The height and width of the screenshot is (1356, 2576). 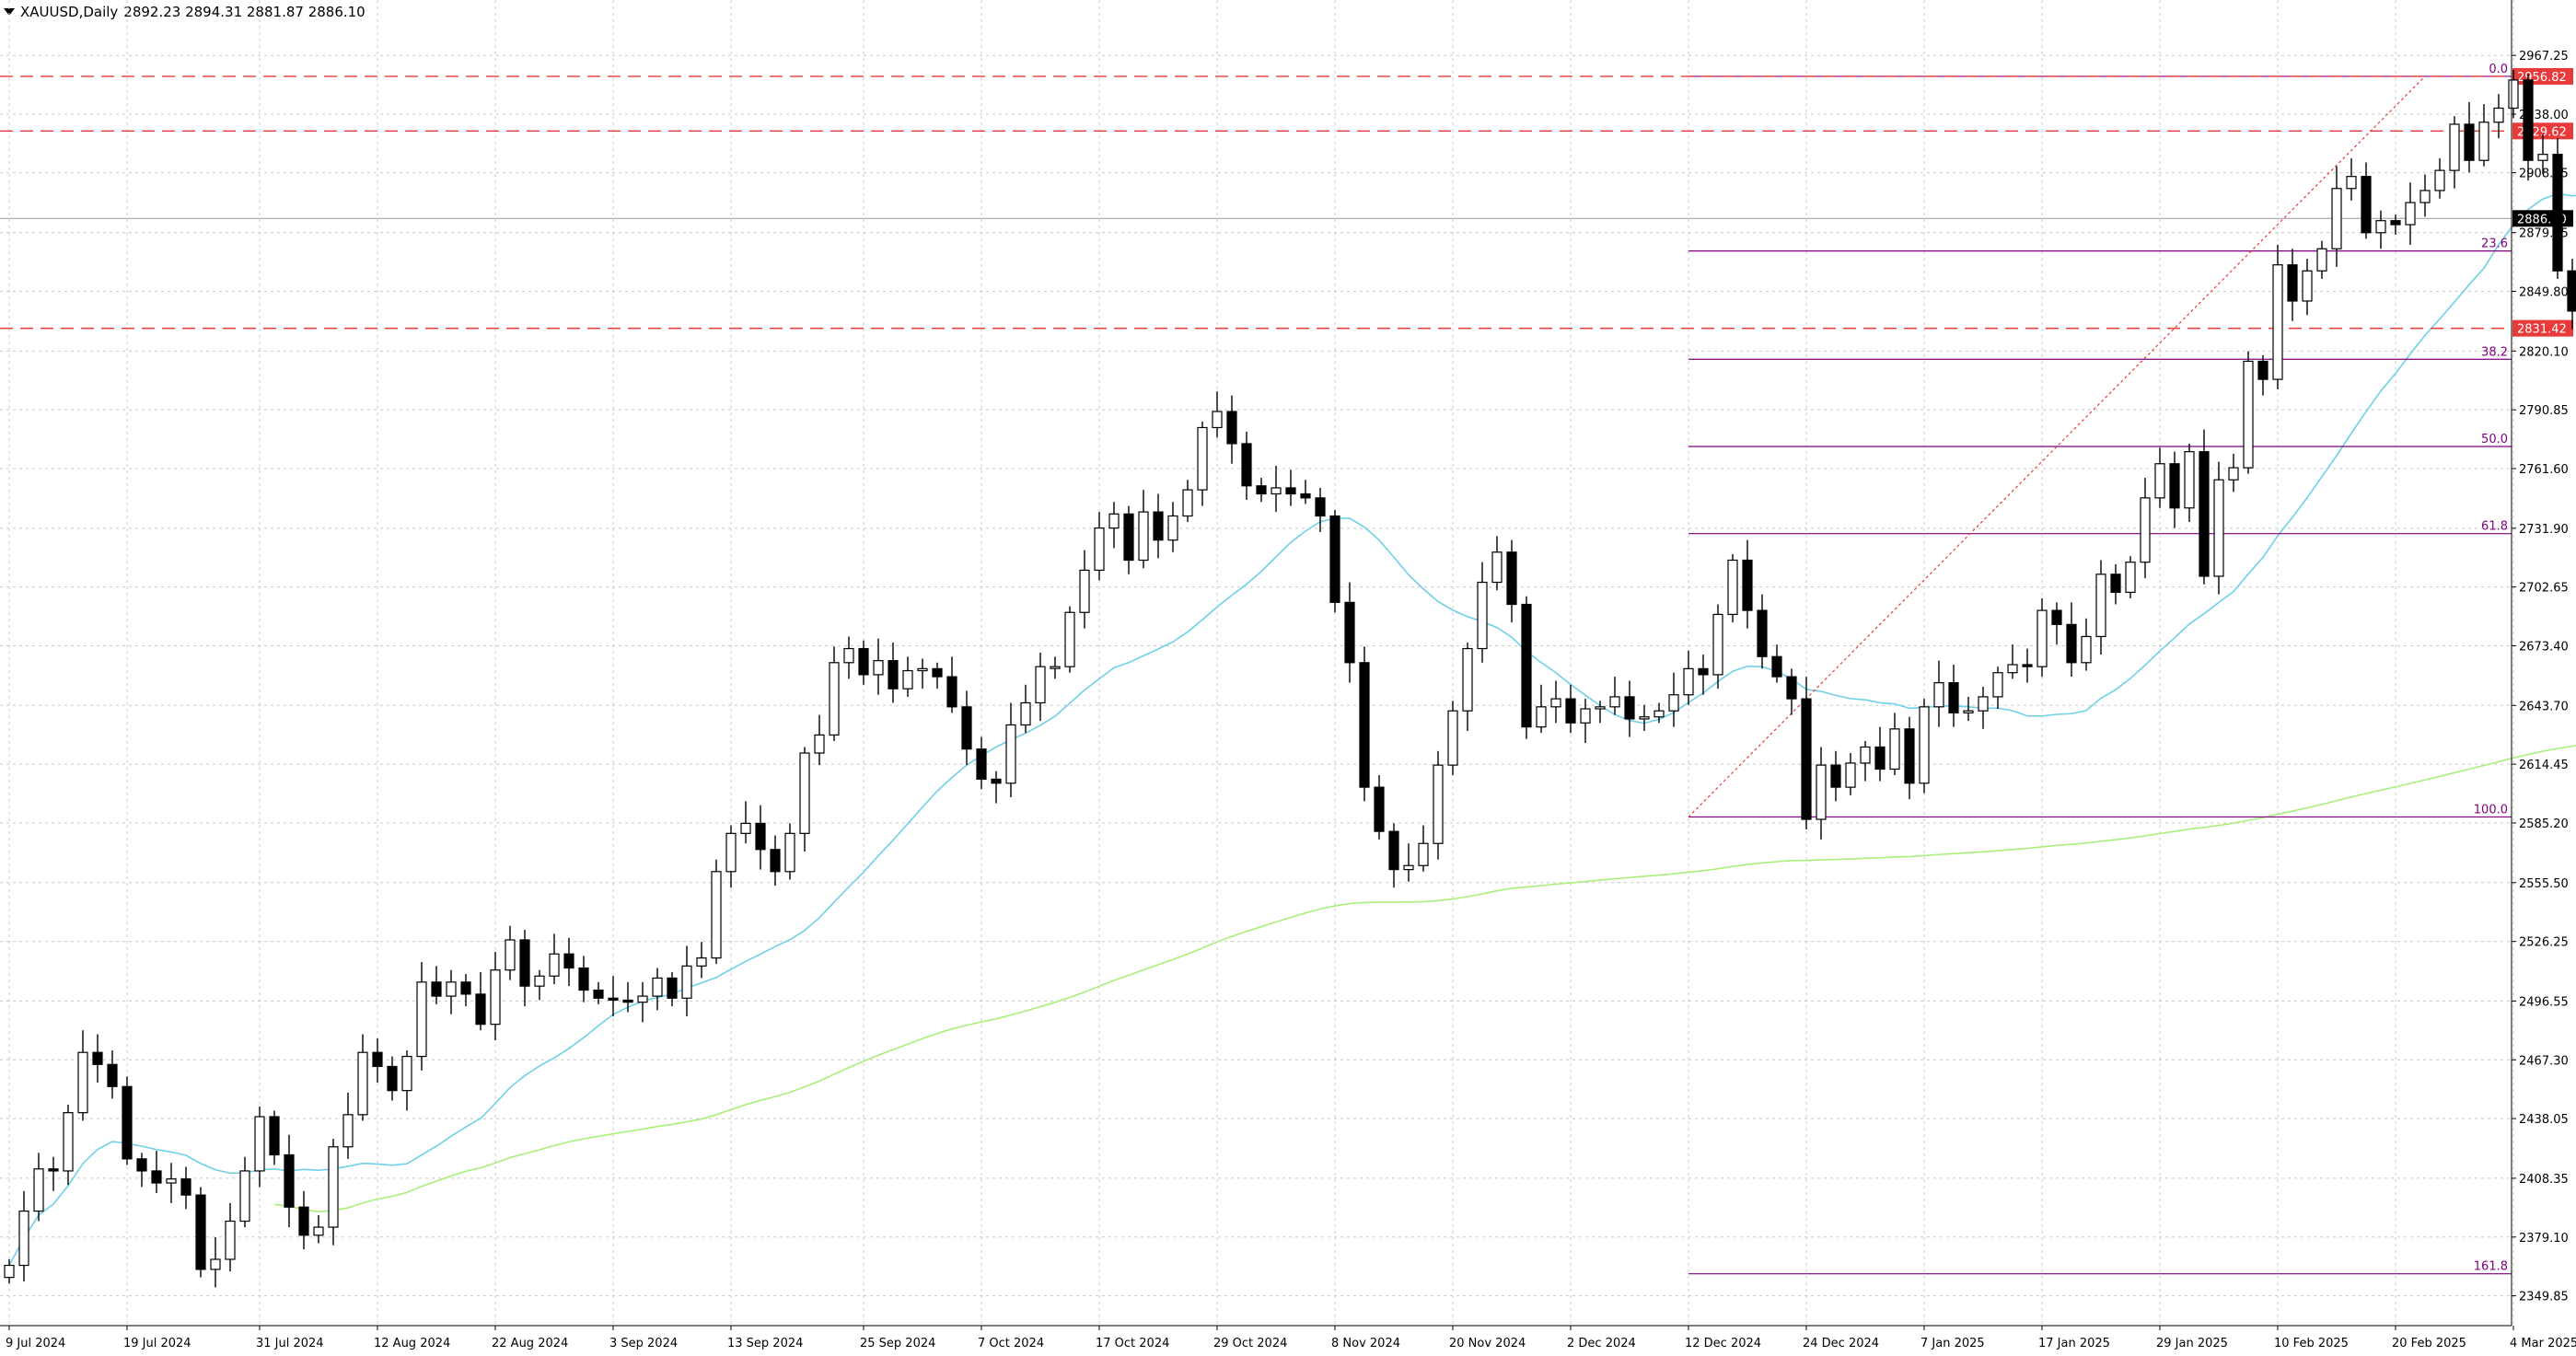 I want to click on price-tick-label: 2349.85, so click(x=2544, y=1297).